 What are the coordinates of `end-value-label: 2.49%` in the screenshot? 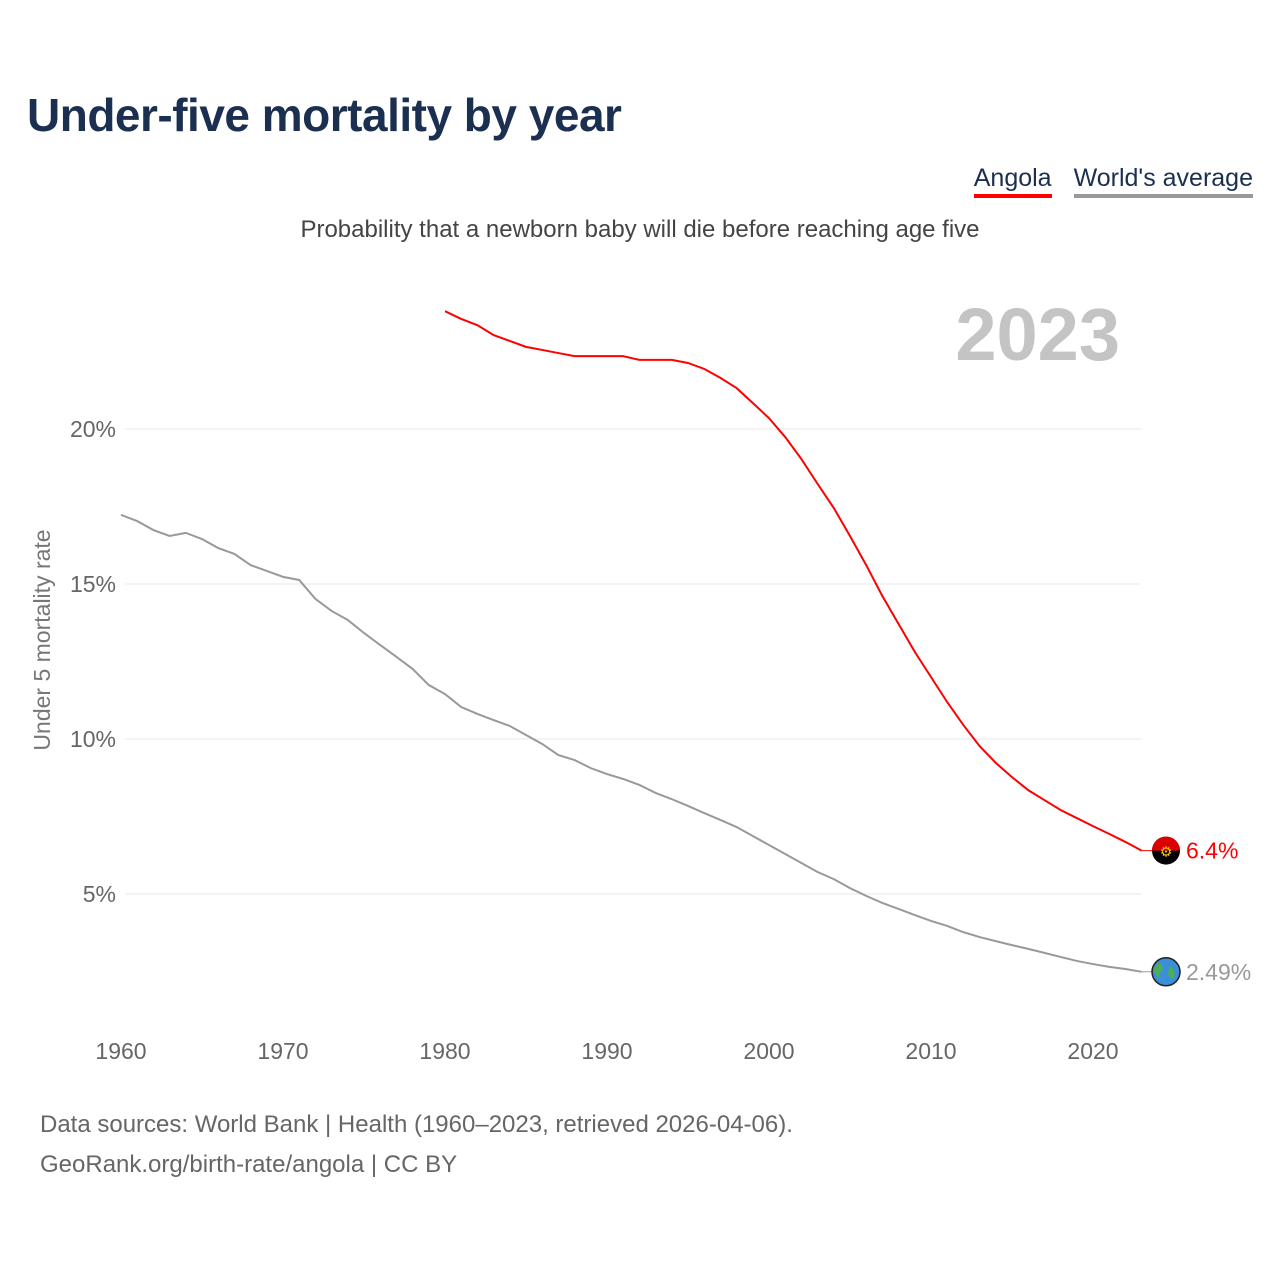 It's located at (1218, 972).